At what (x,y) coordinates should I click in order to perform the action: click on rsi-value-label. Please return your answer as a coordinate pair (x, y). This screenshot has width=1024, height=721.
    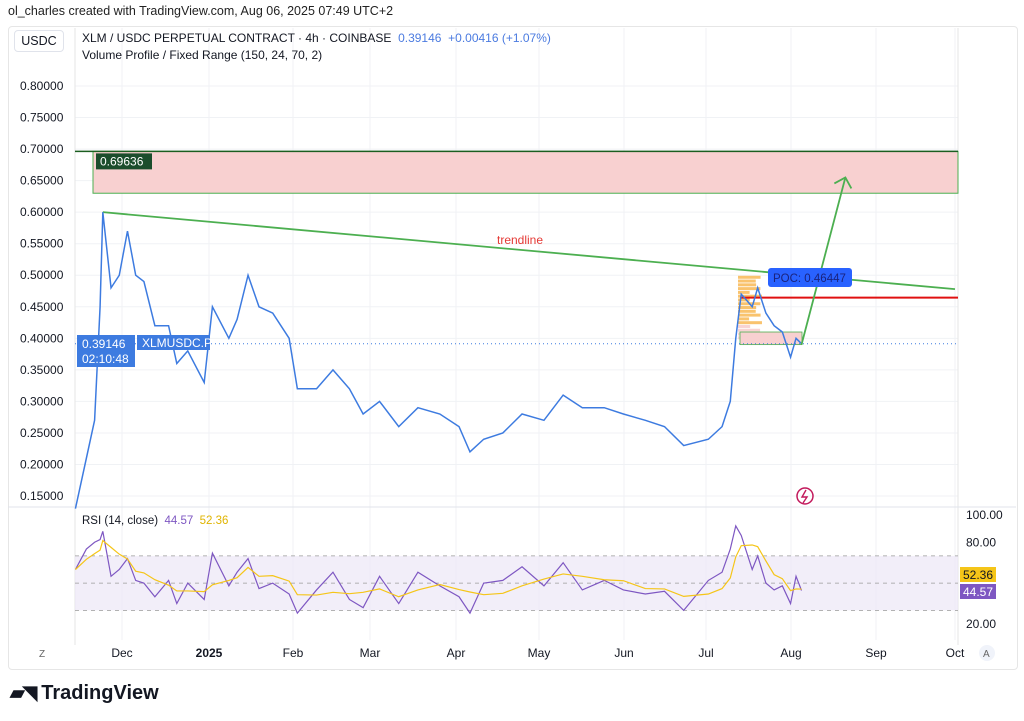
    Looking at the image, I should click on (978, 591).